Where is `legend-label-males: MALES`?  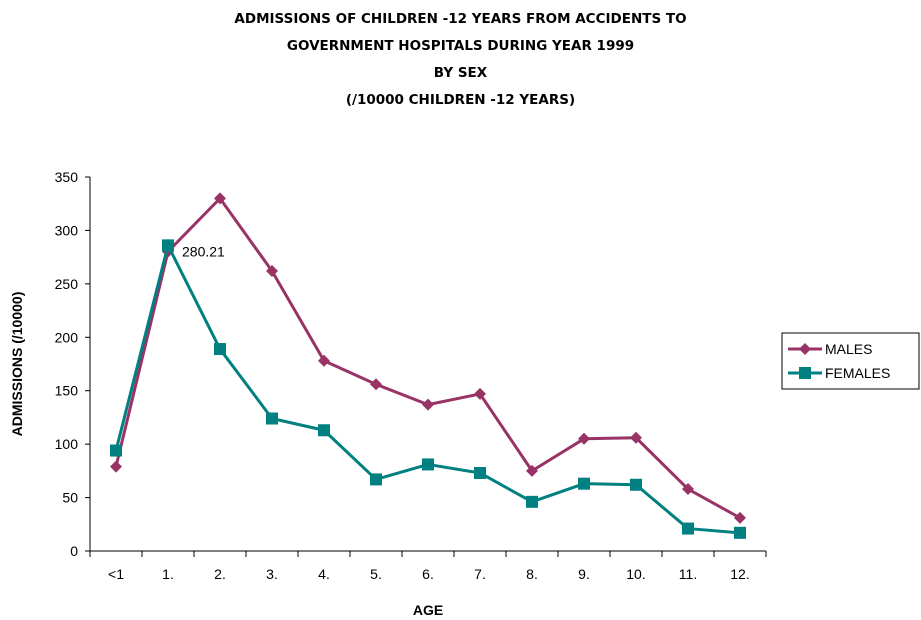
legend-label-males: MALES is located at coordinates (848, 349).